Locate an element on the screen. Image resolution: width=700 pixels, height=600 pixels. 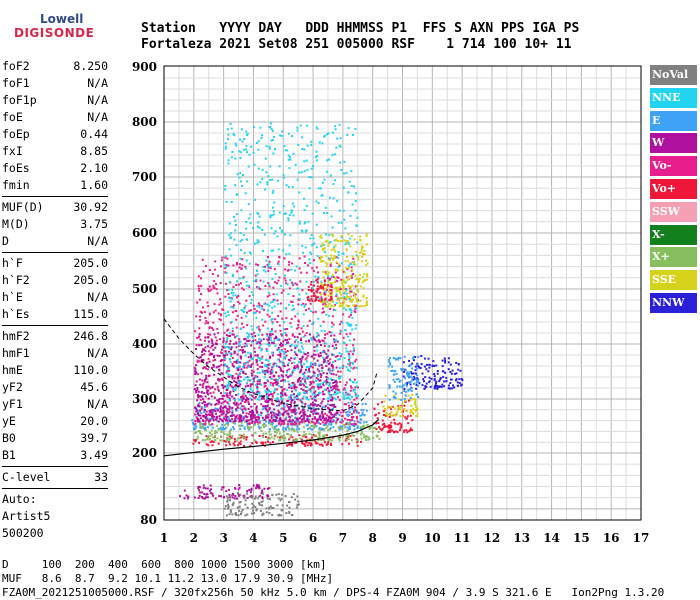
x-tick-label: 11 is located at coordinates (462, 538).